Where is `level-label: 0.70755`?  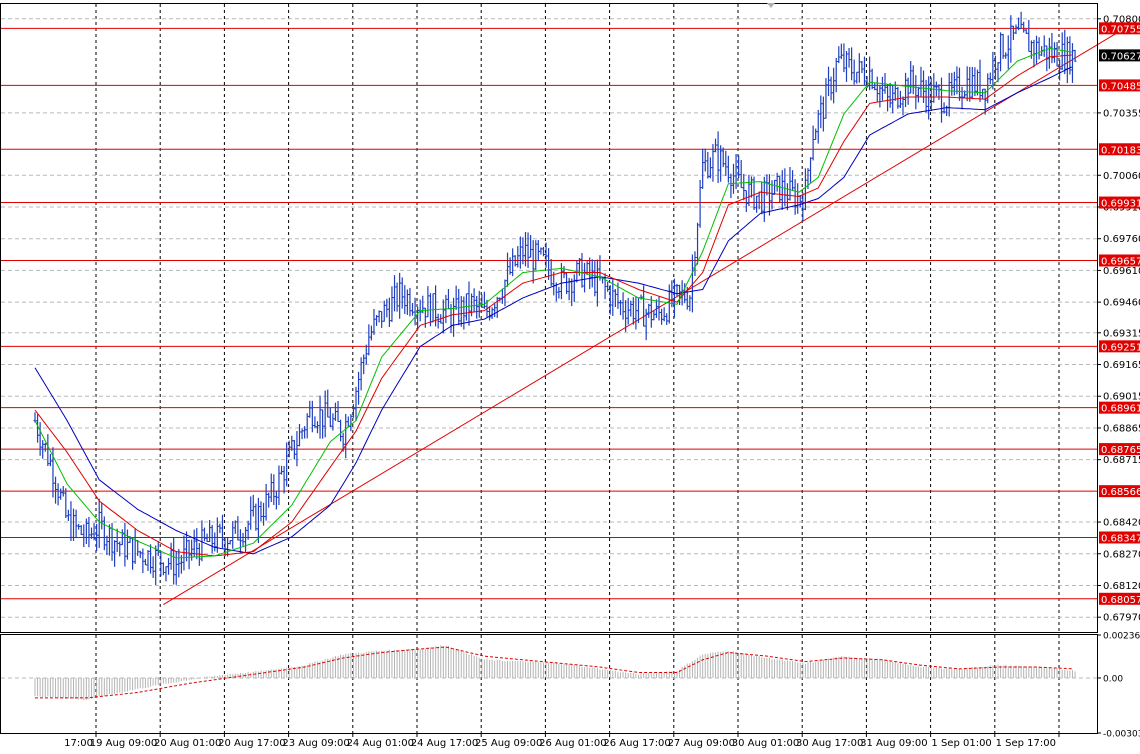
level-label: 0.70755 is located at coordinates (1120, 29).